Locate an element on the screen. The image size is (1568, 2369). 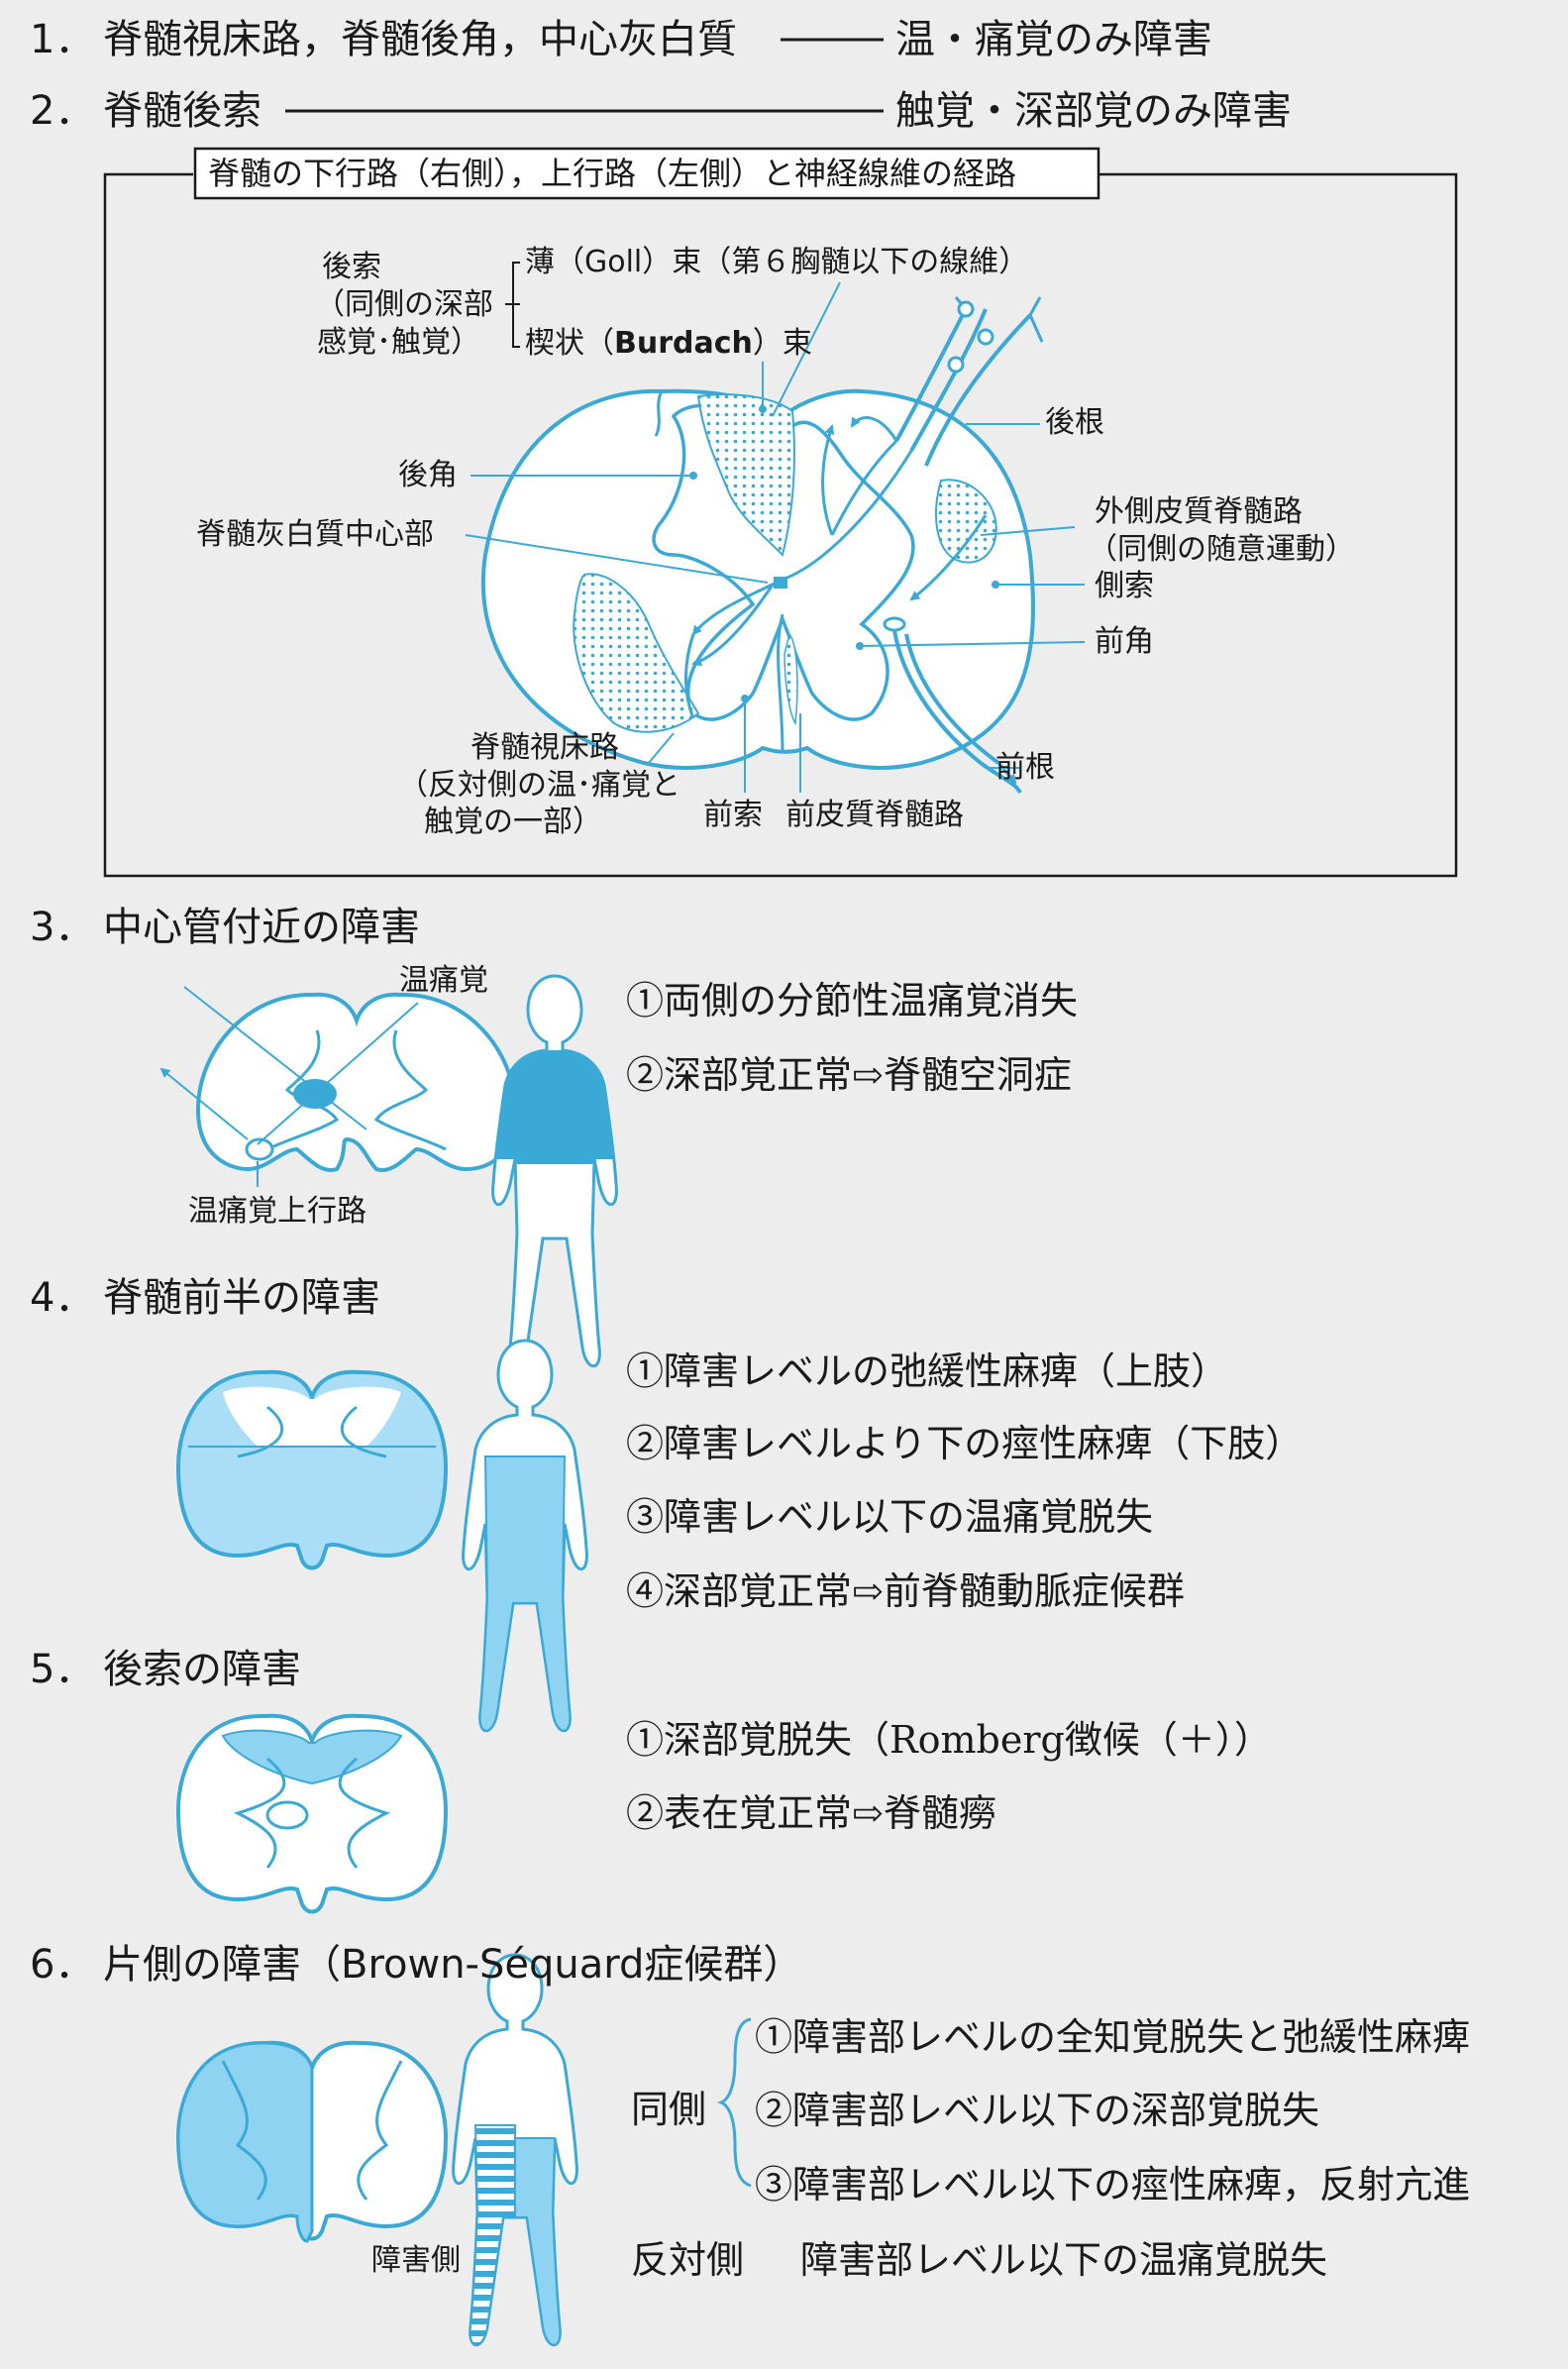
s4-item-4: ④深部覚正常⇨前脊髄動脈症候群 is located at coordinates (906, 1591).